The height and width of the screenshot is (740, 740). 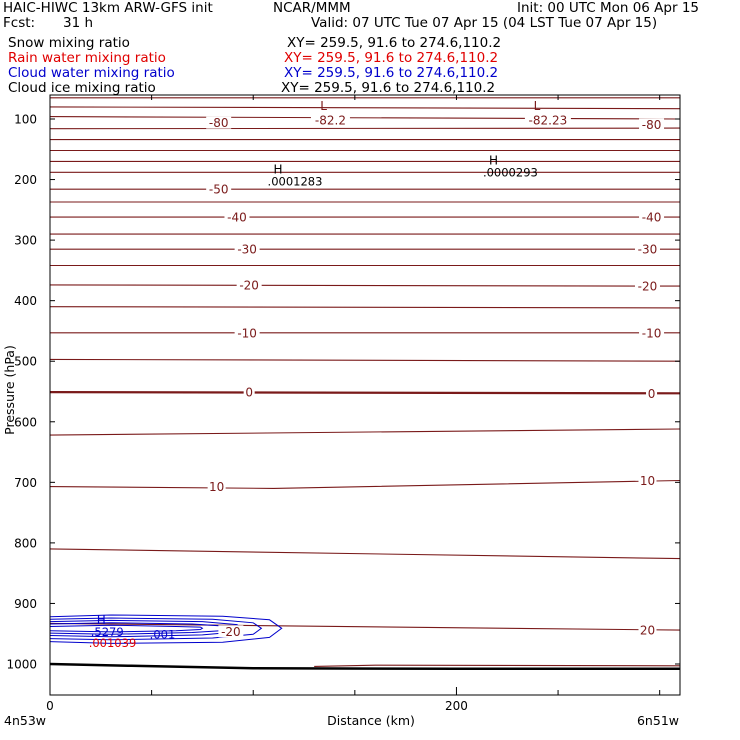 What do you see at coordinates (388, 88) in the screenshot?
I see `field-cloud-ice-xy: XY= 259.5, 91.6 to 274.6,110.2` at bounding box center [388, 88].